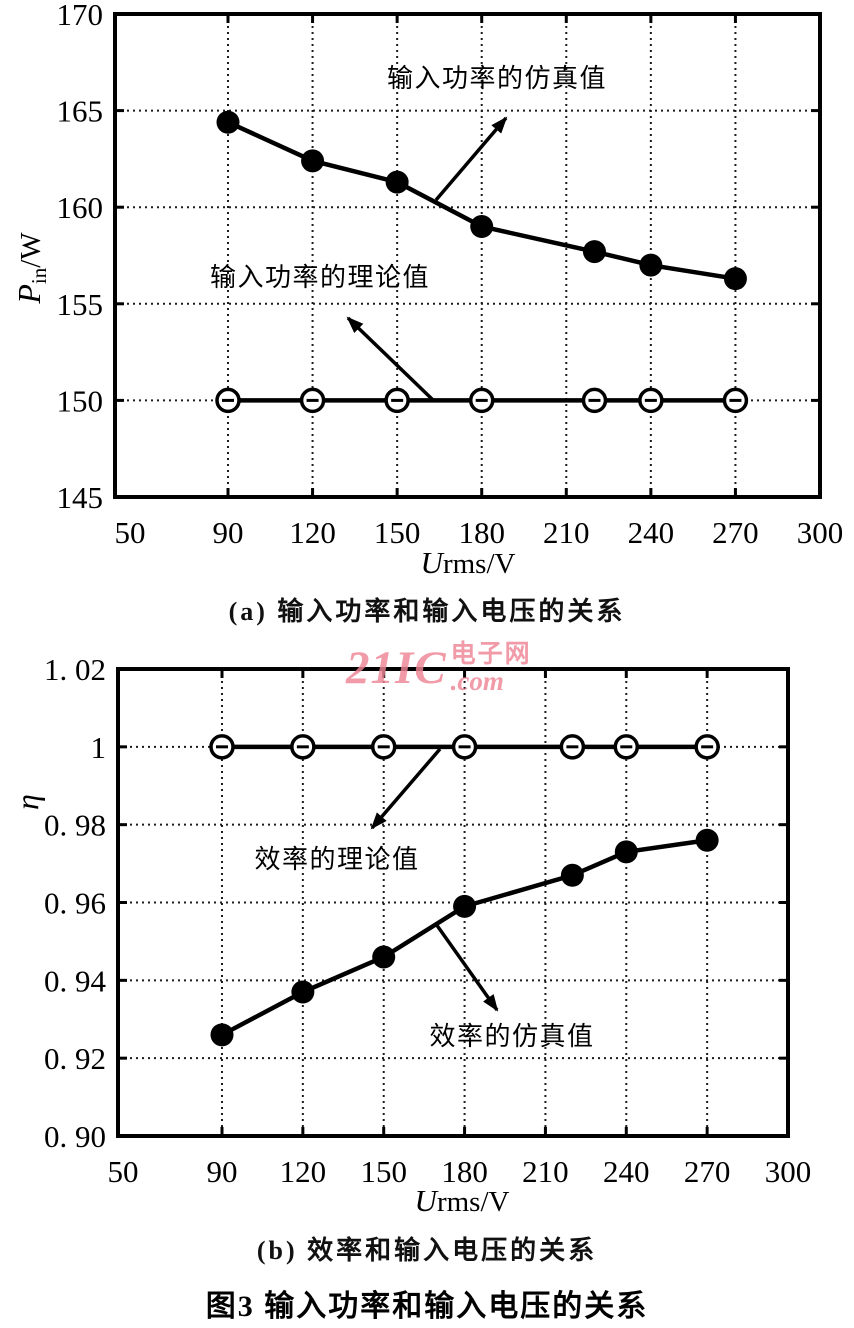 This screenshot has height=1328, width=854. What do you see at coordinates (511, 986) in the screenshot?
I see `annotation: 效率的仿真值` at bounding box center [511, 986].